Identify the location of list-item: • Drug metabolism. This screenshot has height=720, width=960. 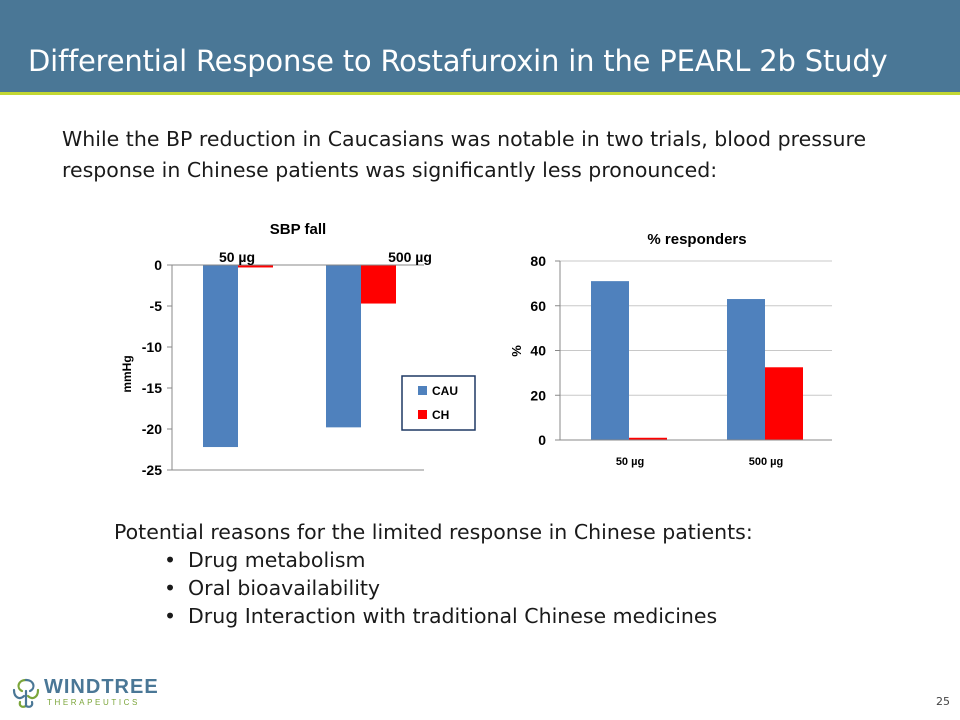
(458, 560).